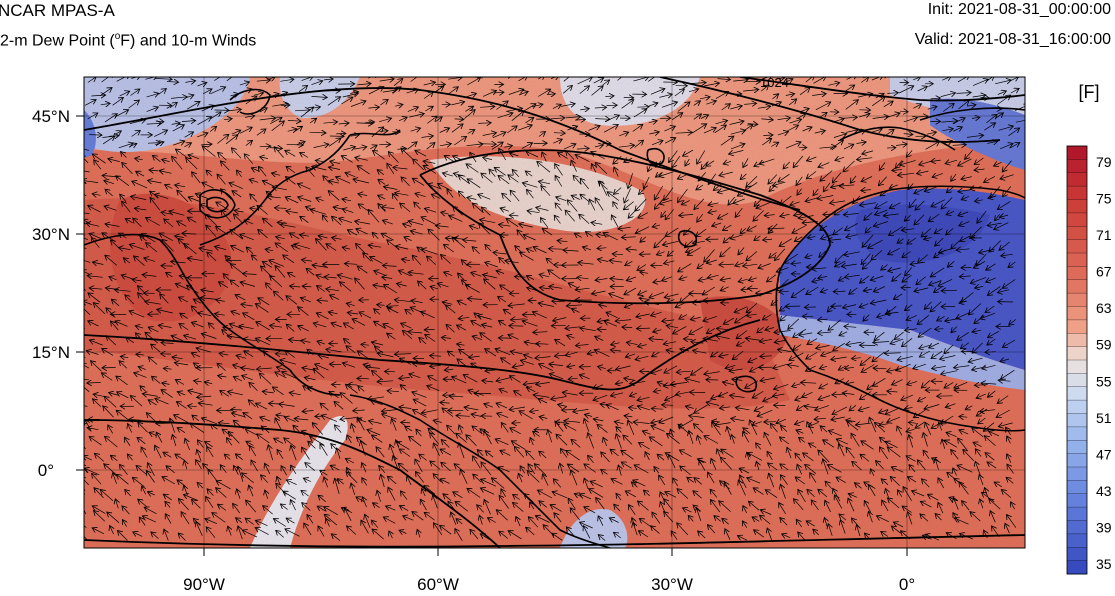  Describe the element at coordinates (672, 584) in the screenshot. I see `lon-label-30w: 30°W` at that location.